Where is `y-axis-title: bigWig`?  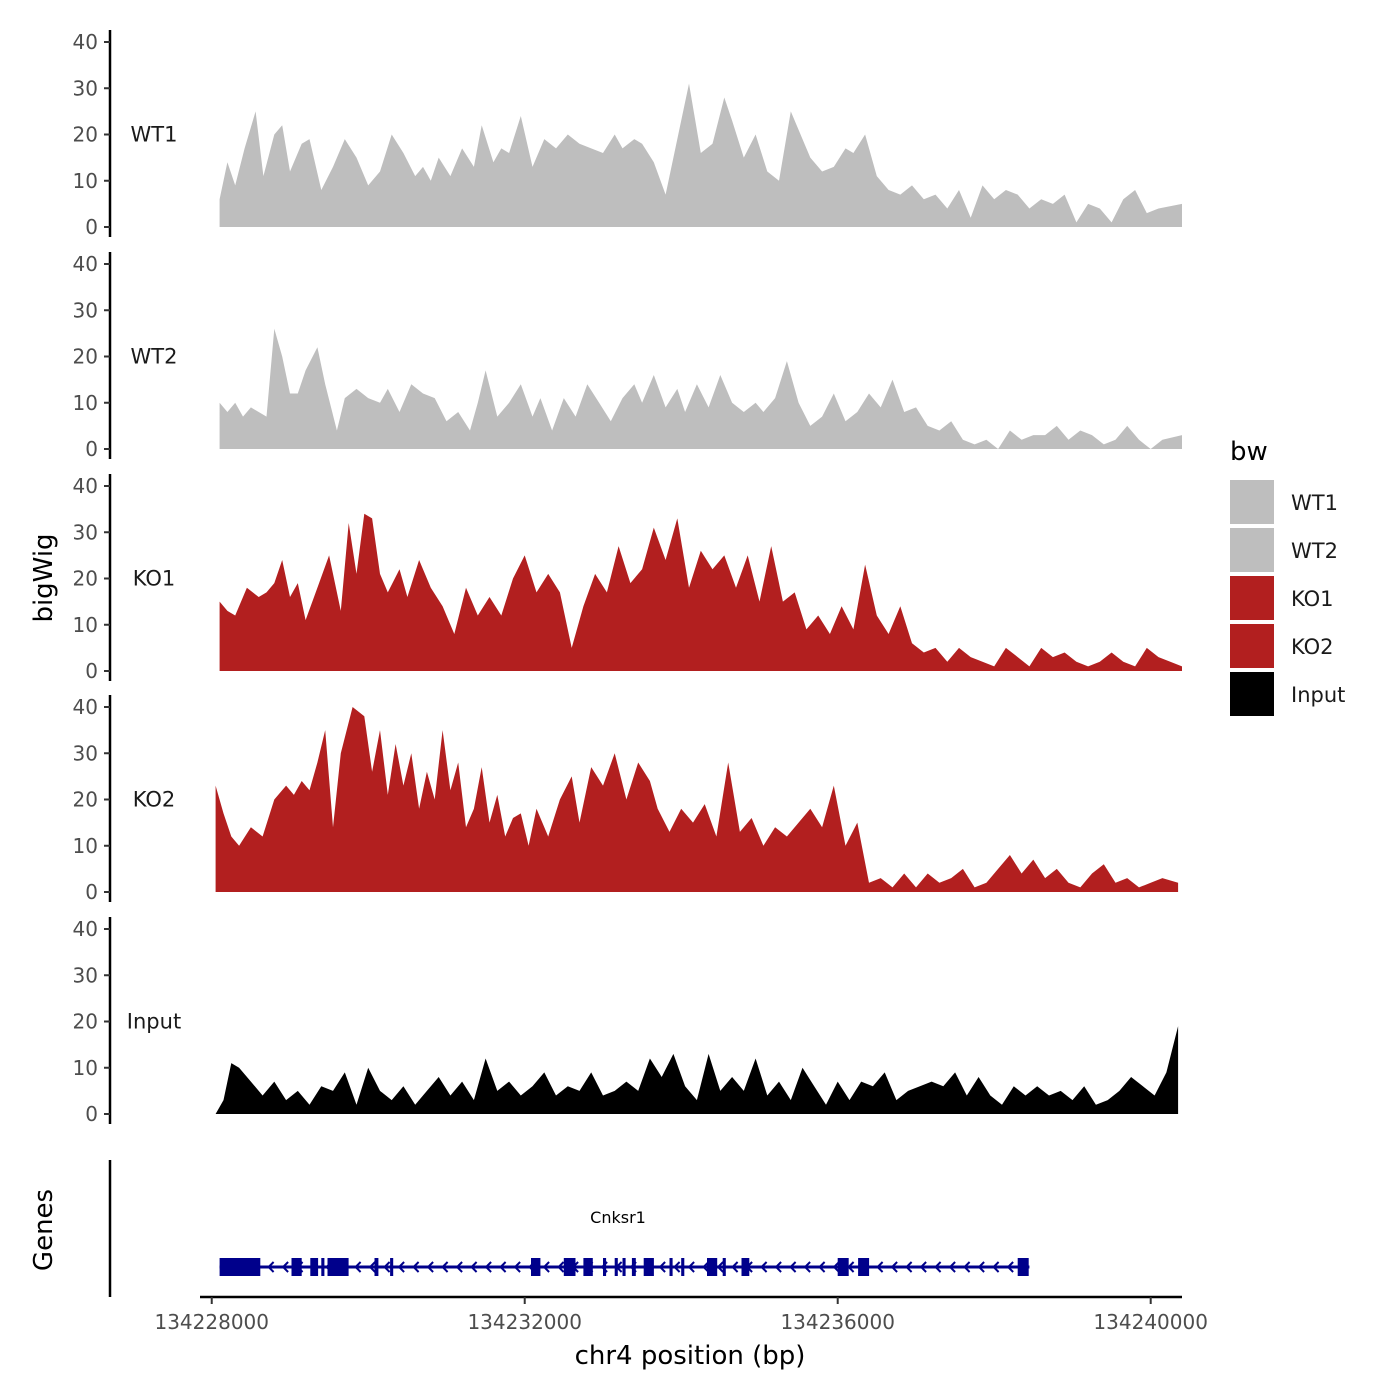 y-axis-title: bigWig is located at coordinates (44, 577).